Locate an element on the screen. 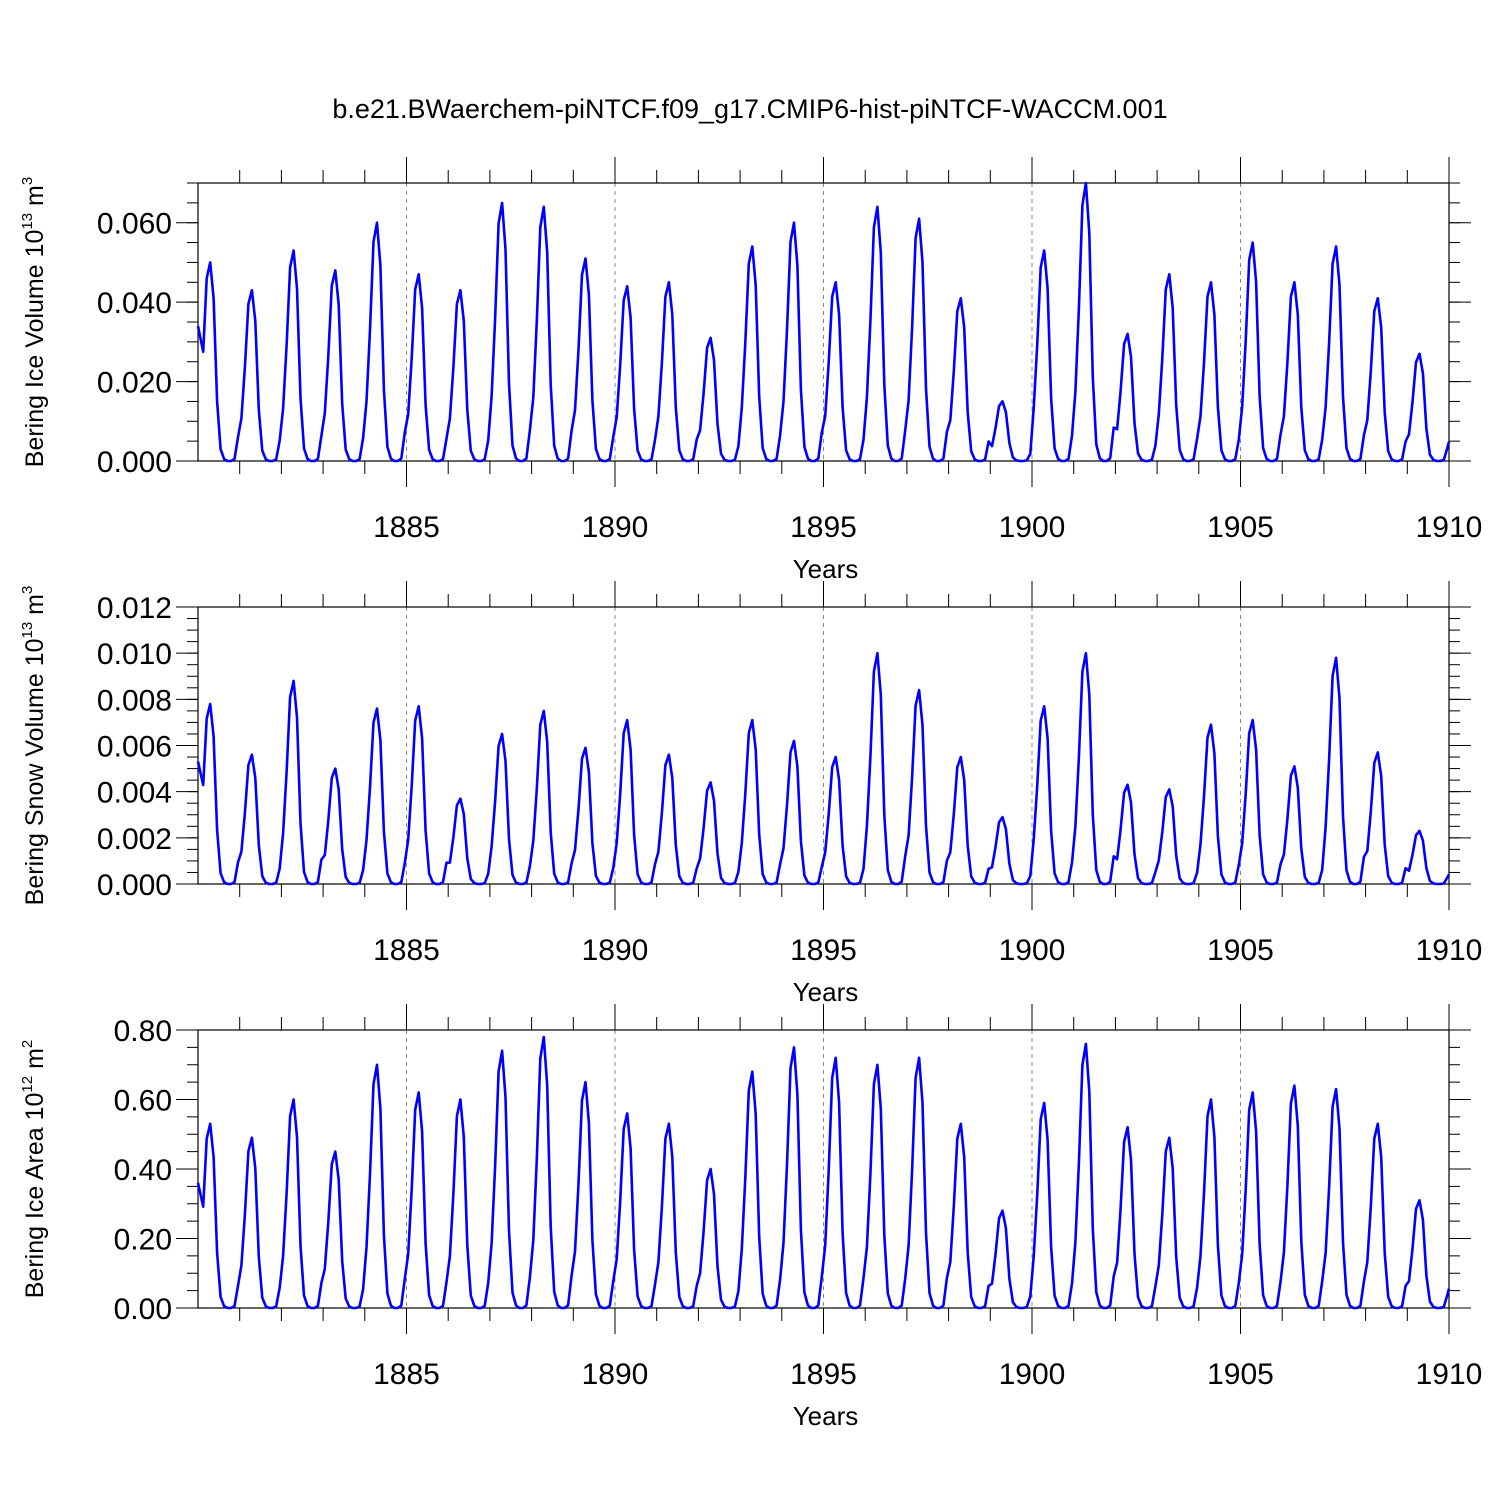 The width and height of the screenshot is (1500, 1500). y-tick-label: 0.20 is located at coordinates (143, 1240).